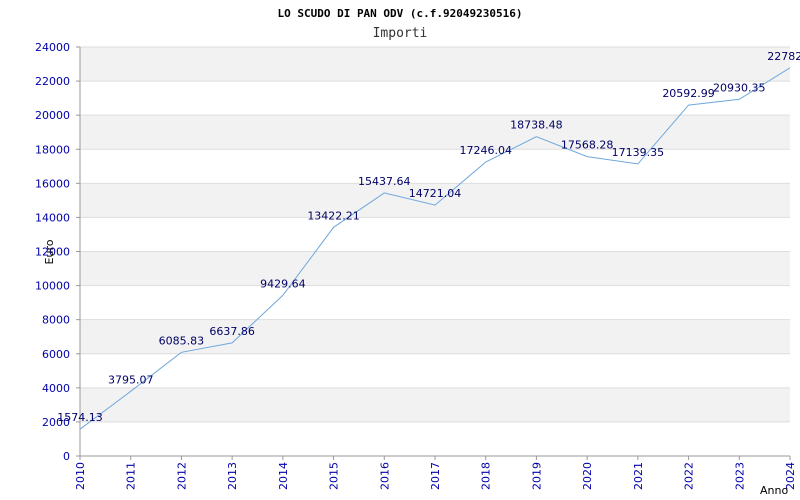  What do you see at coordinates (485, 150) in the screenshot?
I see `data-label: 17246.04` at bounding box center [485, 150].